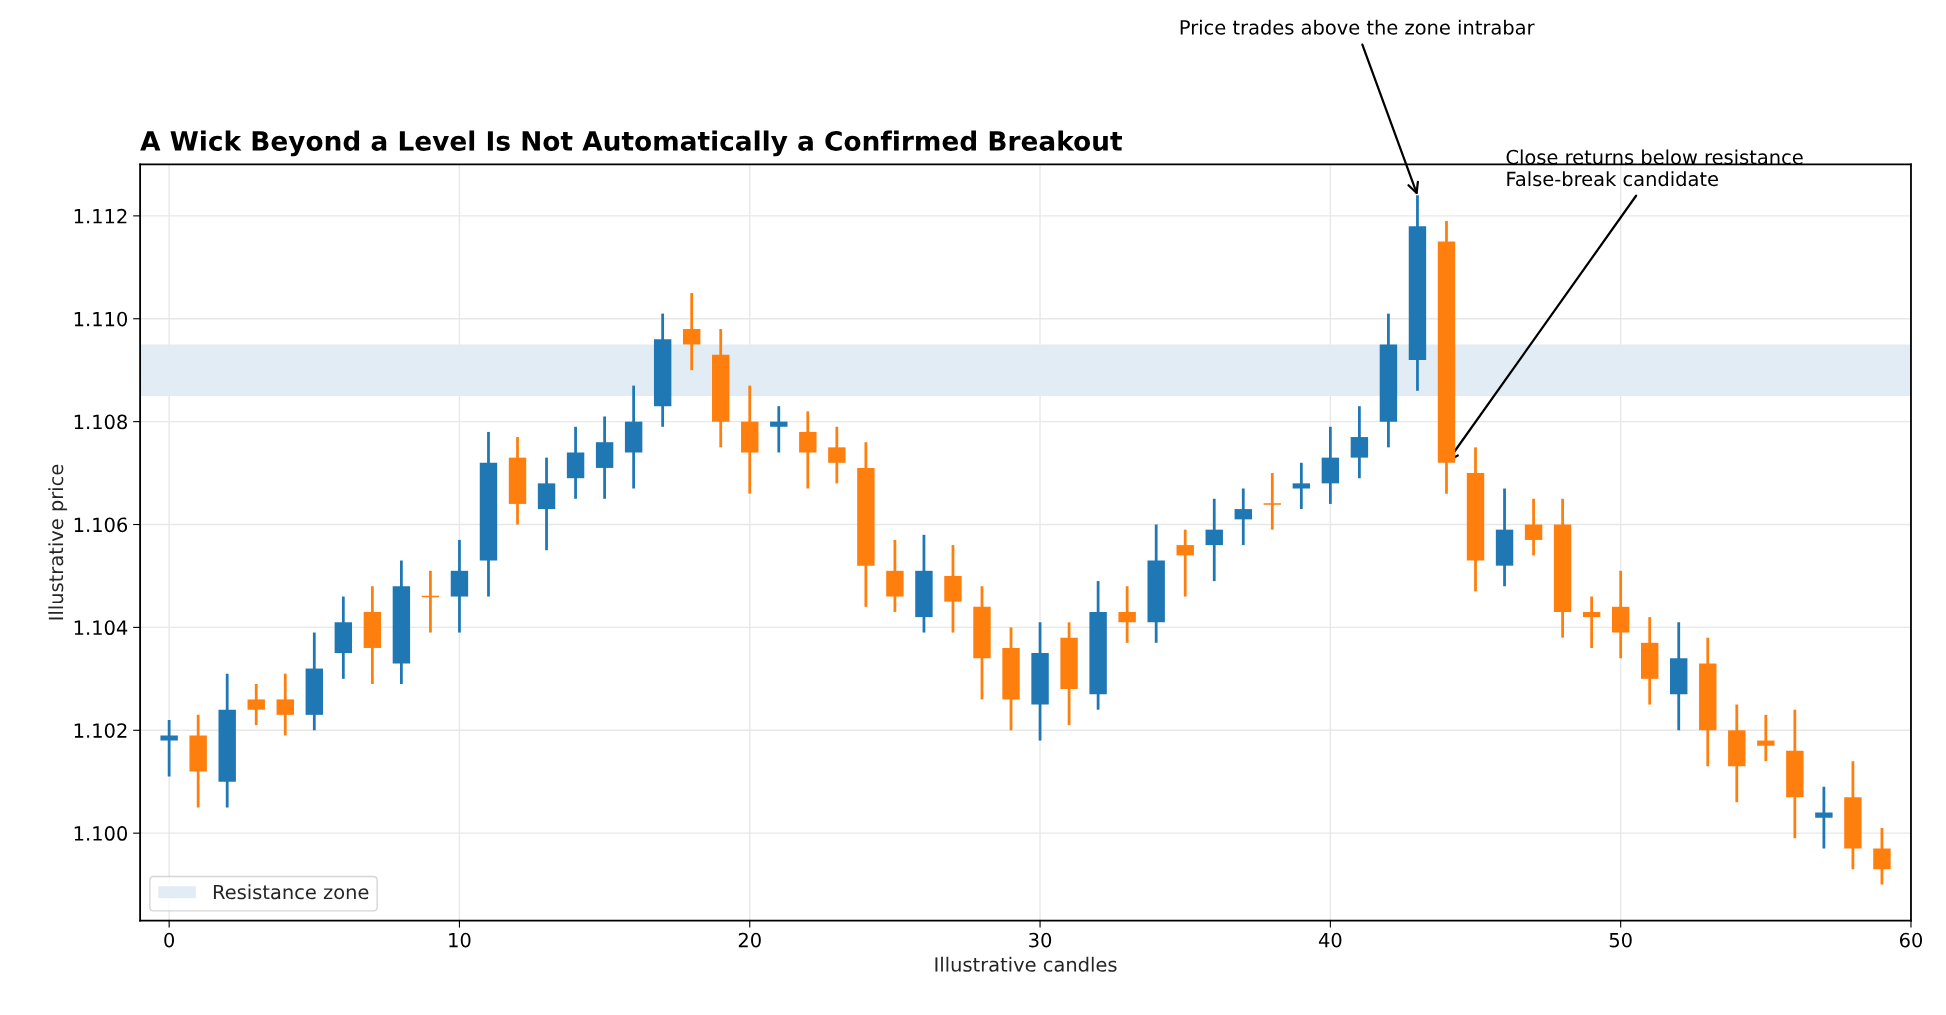 The height and width of the screenshot is (1015, 1946). I want to click on x-tick-label: 30, so click(1040, 940).